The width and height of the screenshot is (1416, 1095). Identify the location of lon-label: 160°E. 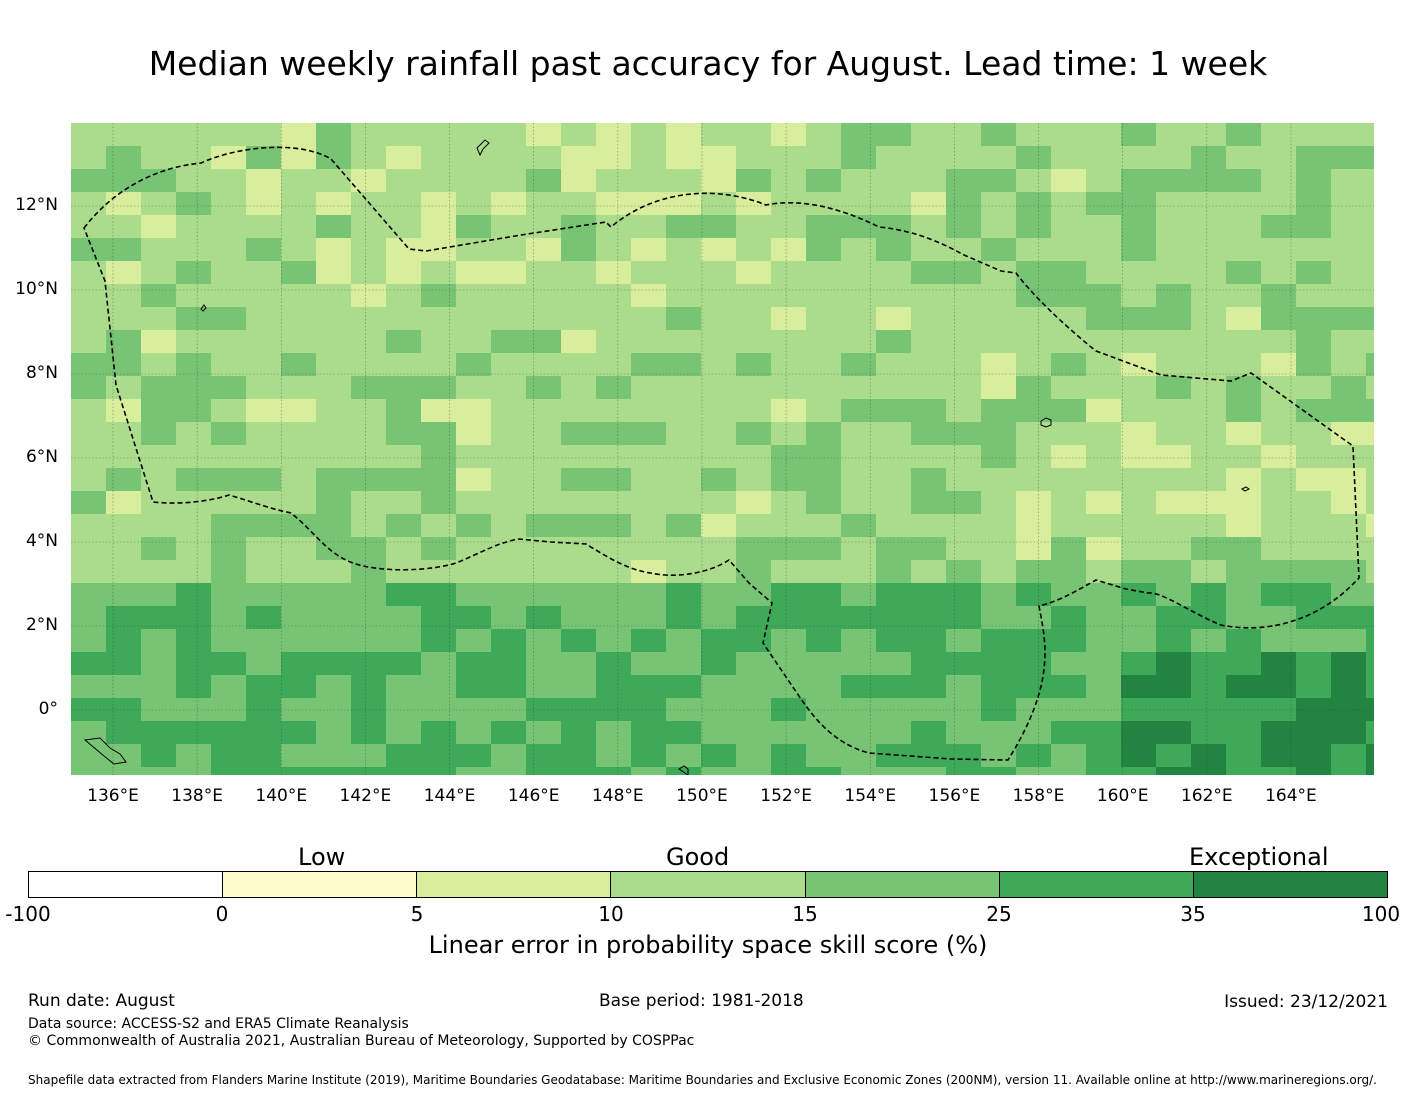
(1122, 796).